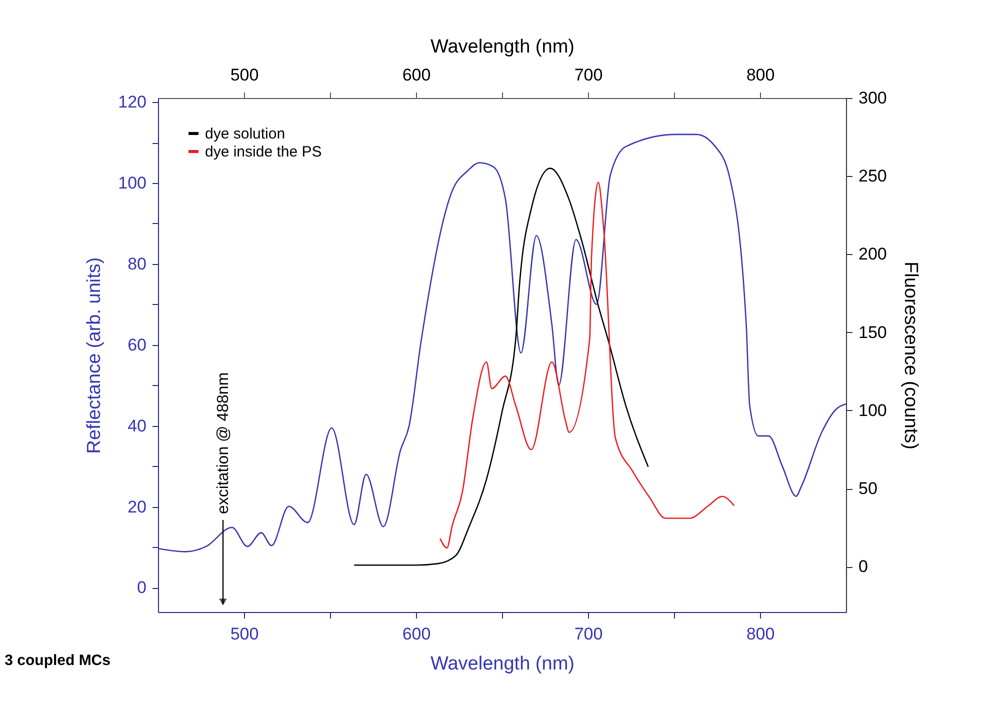 The image size is (994, 704). I want to click on text: 3 coupled MCs, so click(57, 660).